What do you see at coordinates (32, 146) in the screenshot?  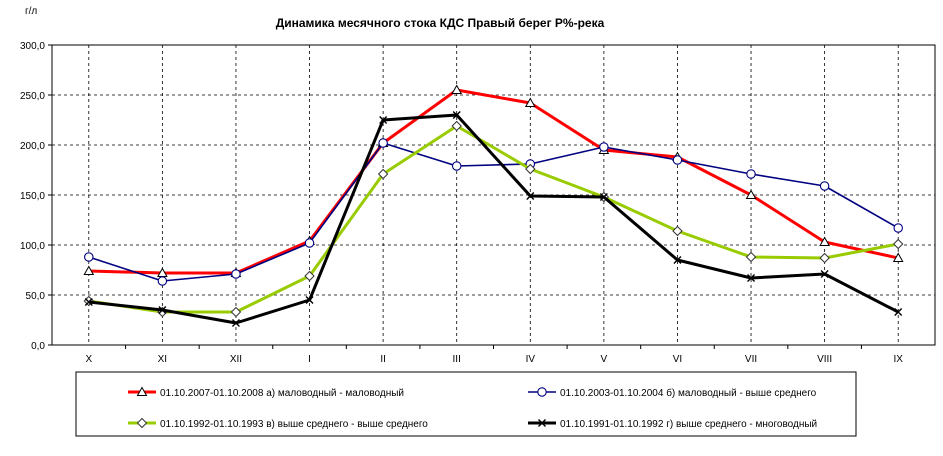 I see `y-tick-label: 200,0` at bounding box center [32, 146].